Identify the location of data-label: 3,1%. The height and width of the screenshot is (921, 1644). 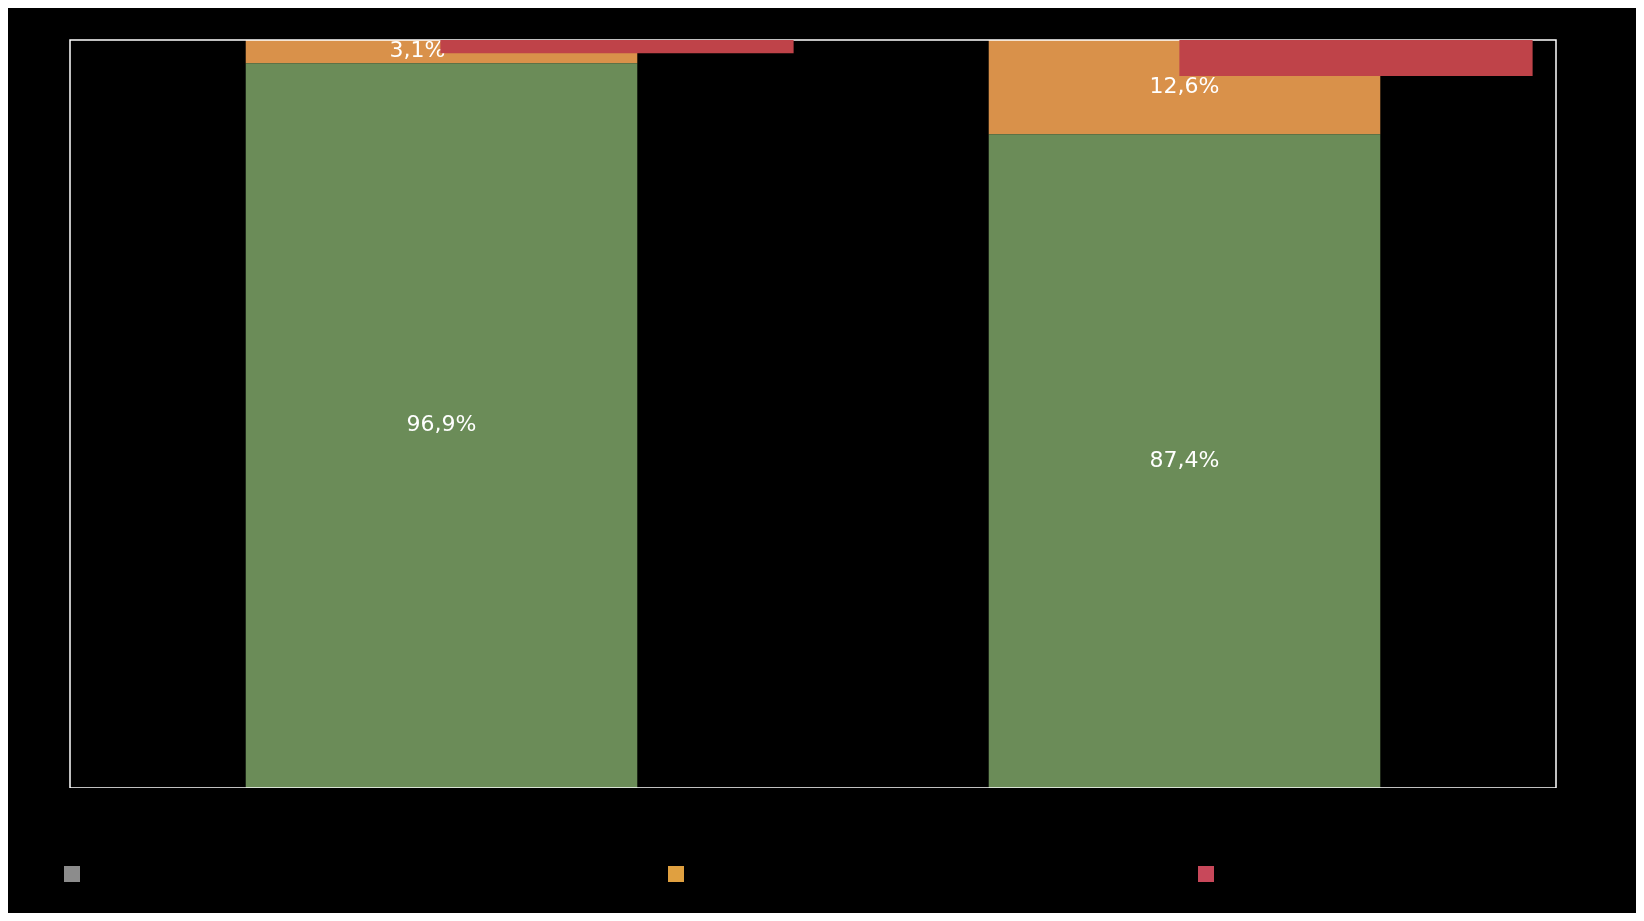
(417, 50).